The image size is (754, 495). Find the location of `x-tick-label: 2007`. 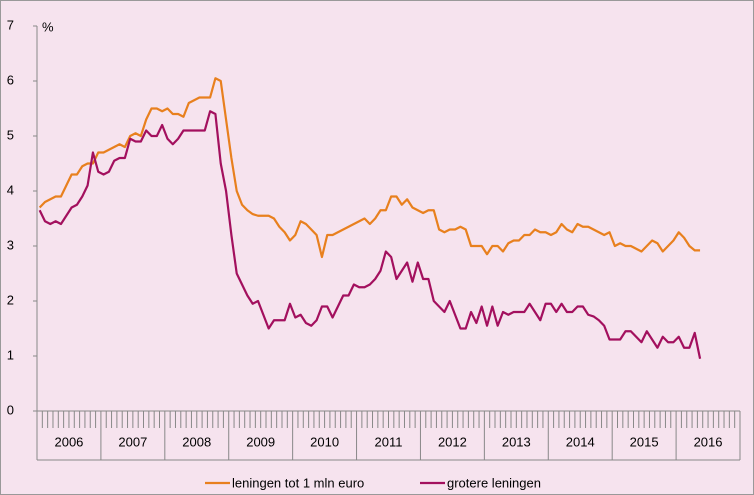

x-tick-label: 2007 is located at coordinates (132, 441).